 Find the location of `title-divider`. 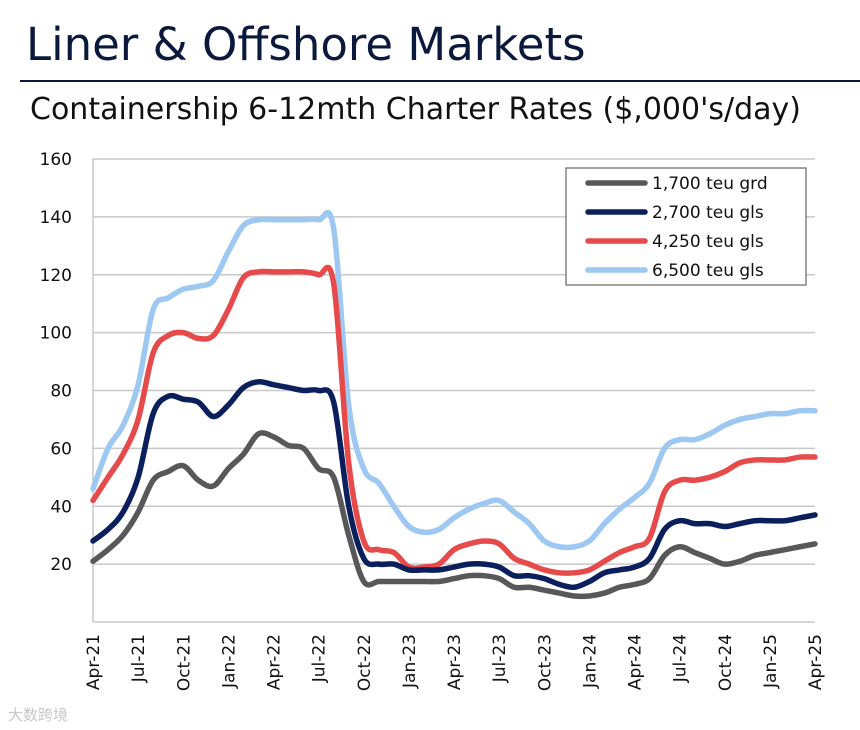

title-divider is located at coordinates (440, 81).